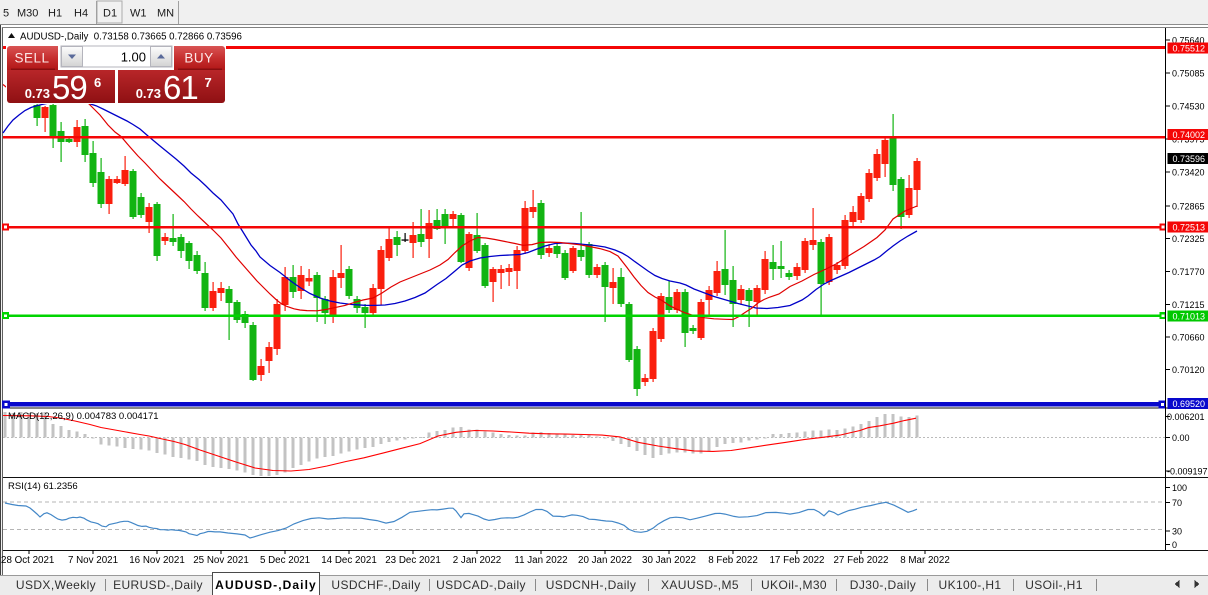 The width and height of the screenshot is (1208, 595). What do you see at coordinates (1188, 41) in the screenshot?
I see `svg-text: 0.75640` at bounding box center [1188, 41].